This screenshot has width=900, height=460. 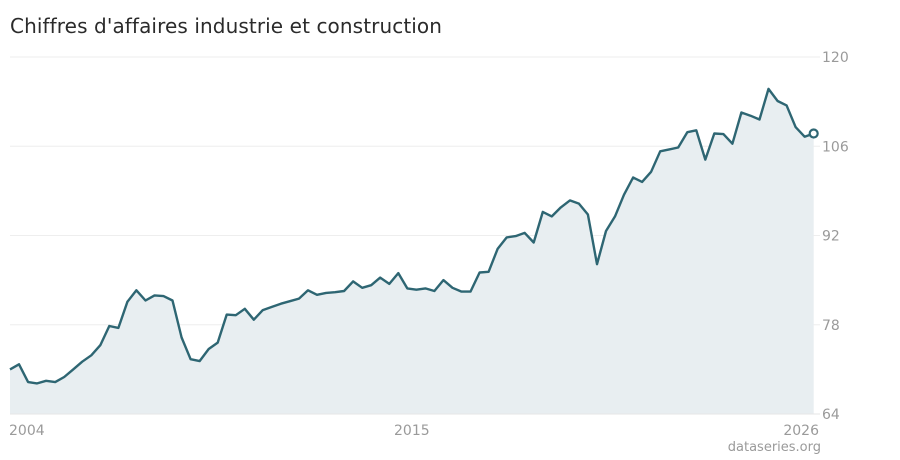 What do you see at coordinates (835, 147) in the screenshot?
I see `y-tick-label: 106` at bounding box center [835, 147].